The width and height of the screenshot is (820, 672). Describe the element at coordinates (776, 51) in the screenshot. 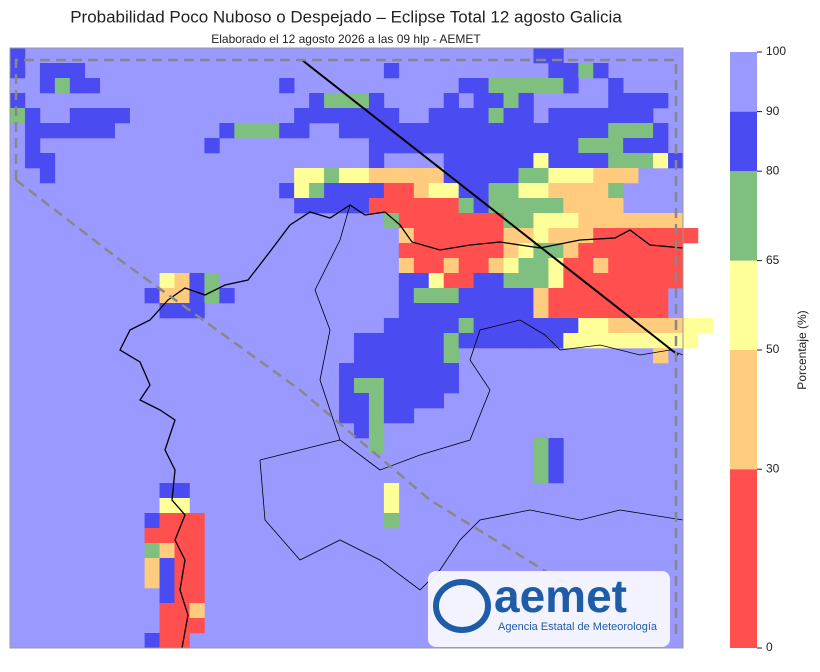

I see `colorbar-tick-label: 100` at that location.